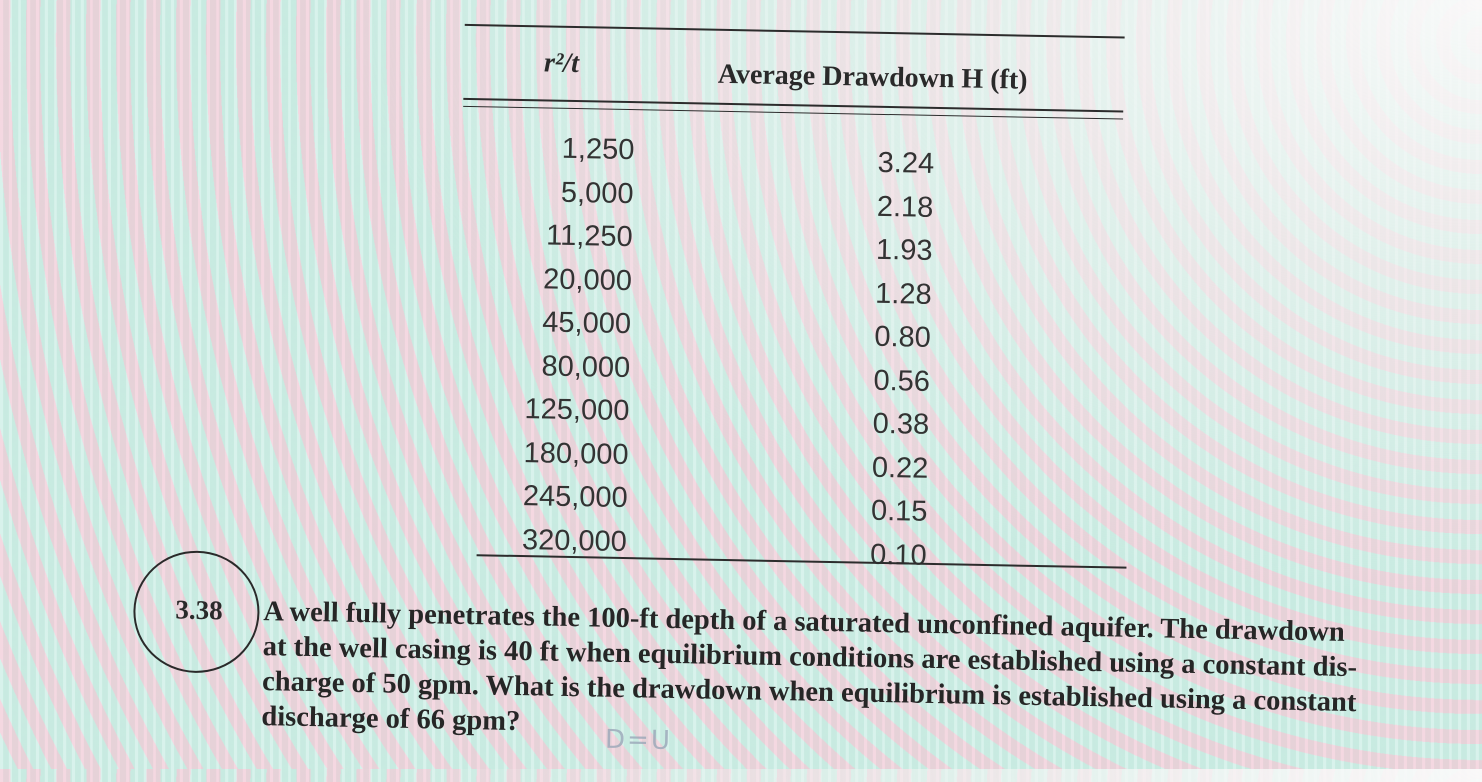 Image resolution: width=1482 pixels, height=782 pixels. Describe the element at coordinates (872, 77) in the screenshot. I see `column-header-average-drawdown: Average Drawdown H (ft)` at that location.